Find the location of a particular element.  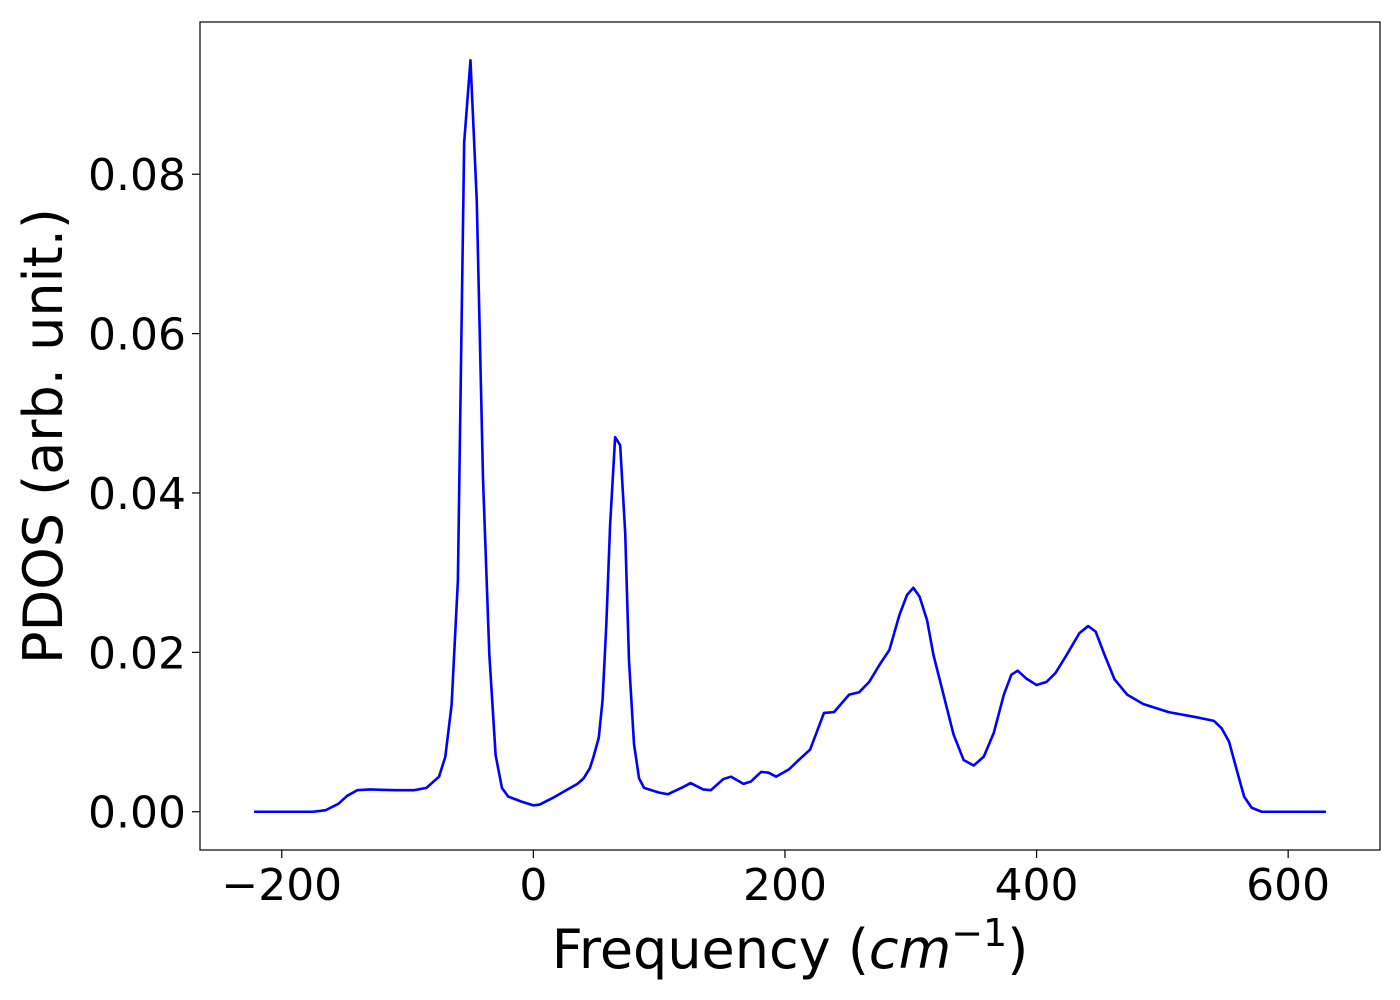

y-tick-label: 0.04 is located at coordinates (137, 494).